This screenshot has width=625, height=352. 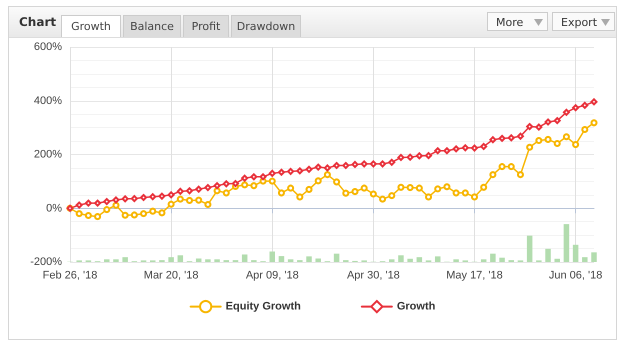 I want to click on x-tick-label: Apr 09, '18, so click(x=272, y=276).